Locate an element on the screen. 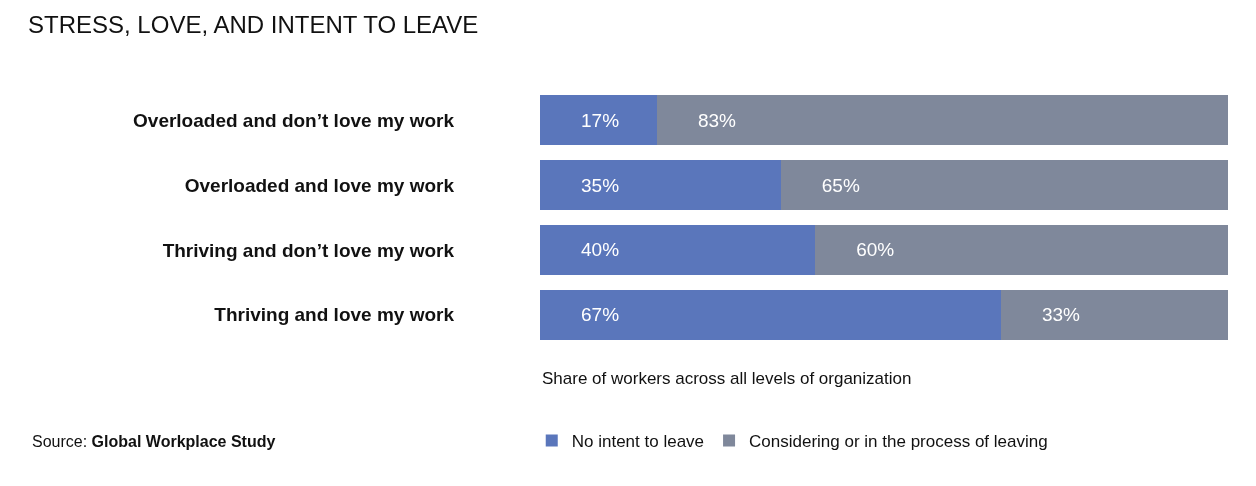  legend-label: No intent to leave is located at coordinates (638, 442).